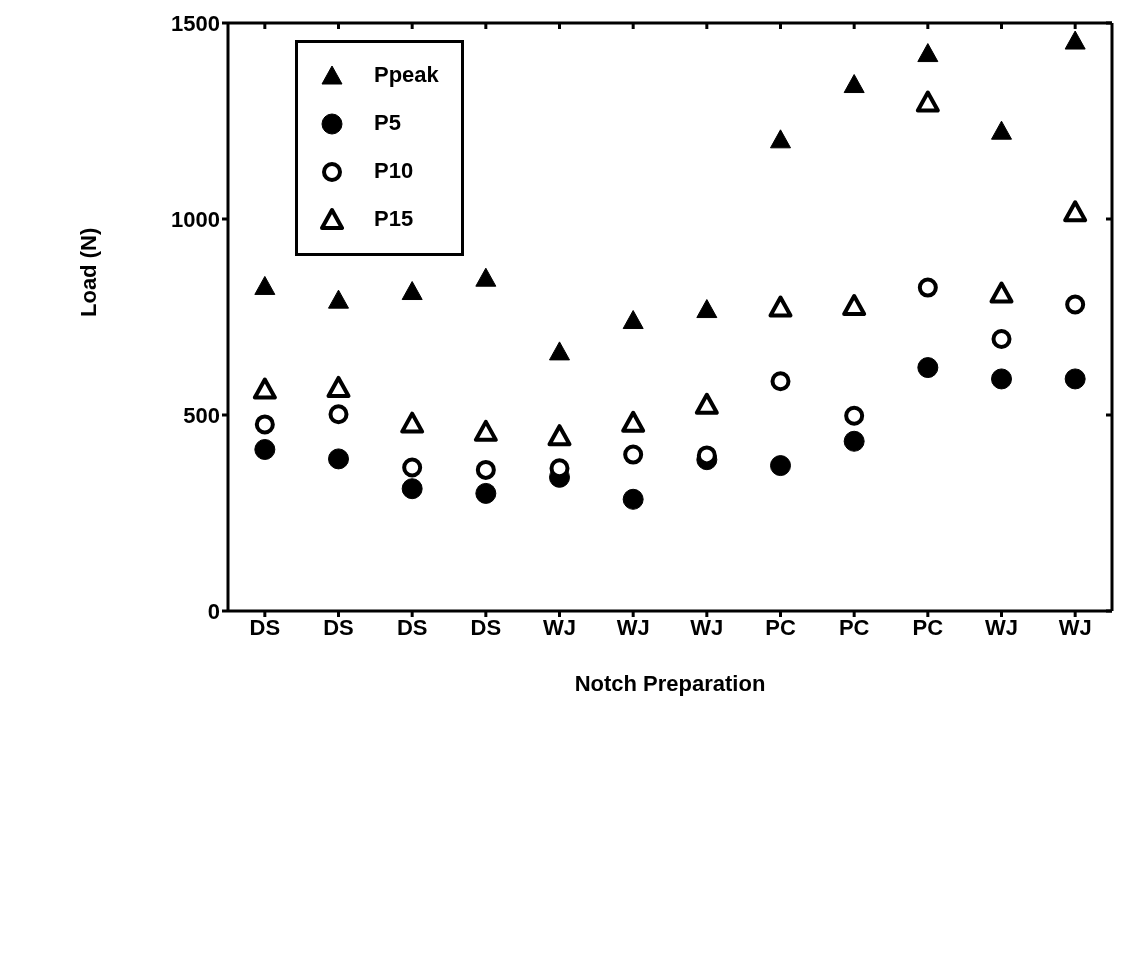 Image resolution: width=1127 pixels, height=973 pixels. Describe the element at coordinates (406, 75) in the screenshot. I see `legend-label: Ppeak` at that location.